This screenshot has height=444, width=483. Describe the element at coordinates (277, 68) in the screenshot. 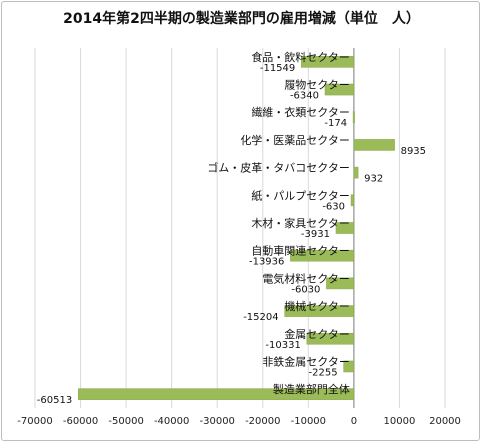

I see `data-label: -11549` at that location.